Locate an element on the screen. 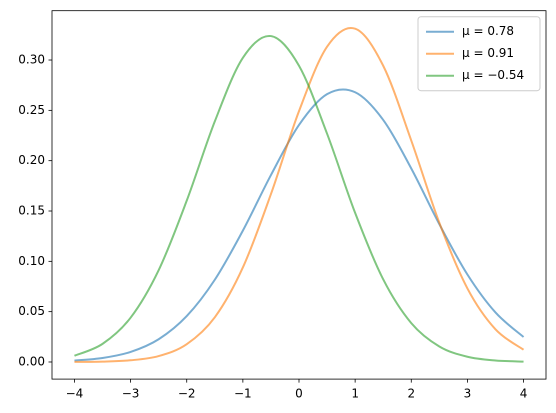  x-tick-label: −4 is located at coordinates (75, 394).